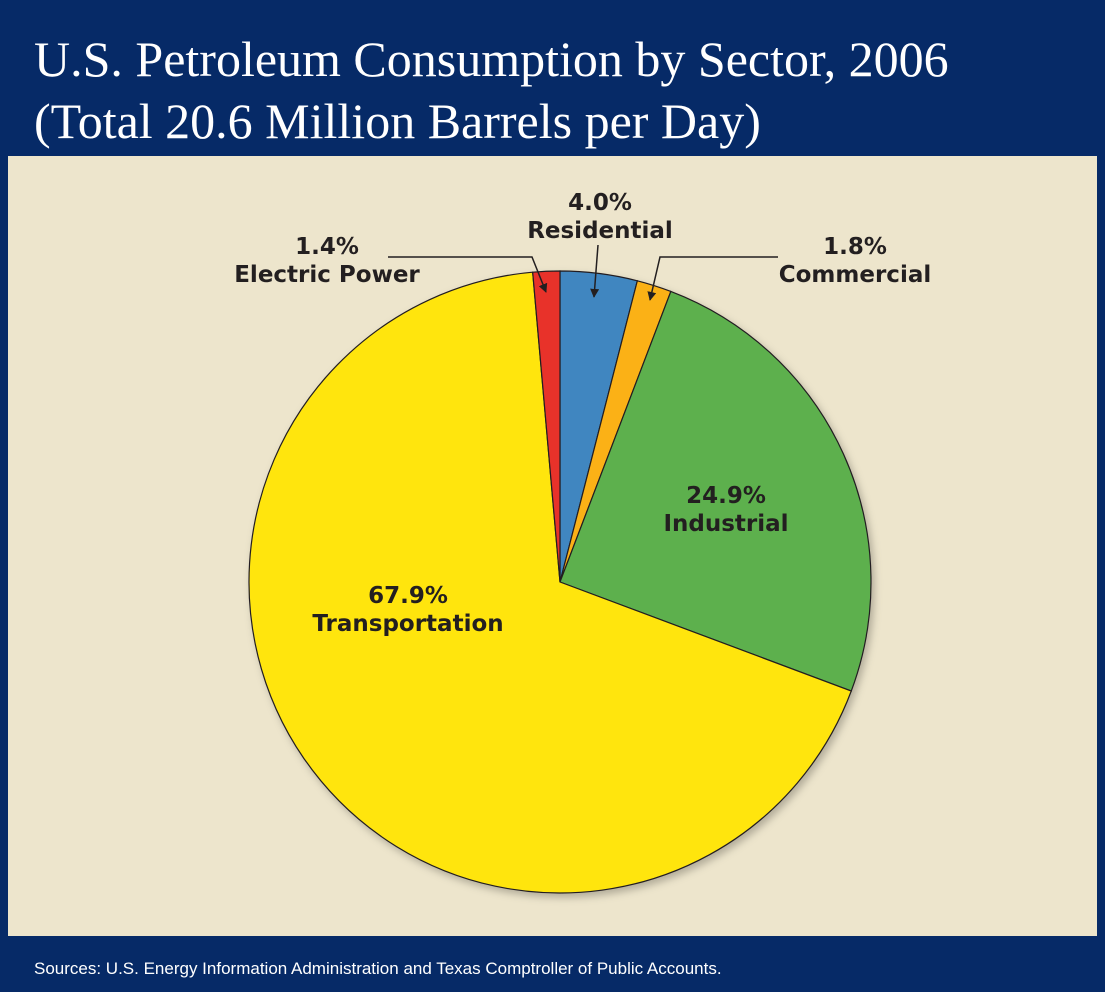 This screenshot has width=1105, height=992. Describe the element at coordinates (583, 272) in the screenshot. I see `leader-lines` at that location.